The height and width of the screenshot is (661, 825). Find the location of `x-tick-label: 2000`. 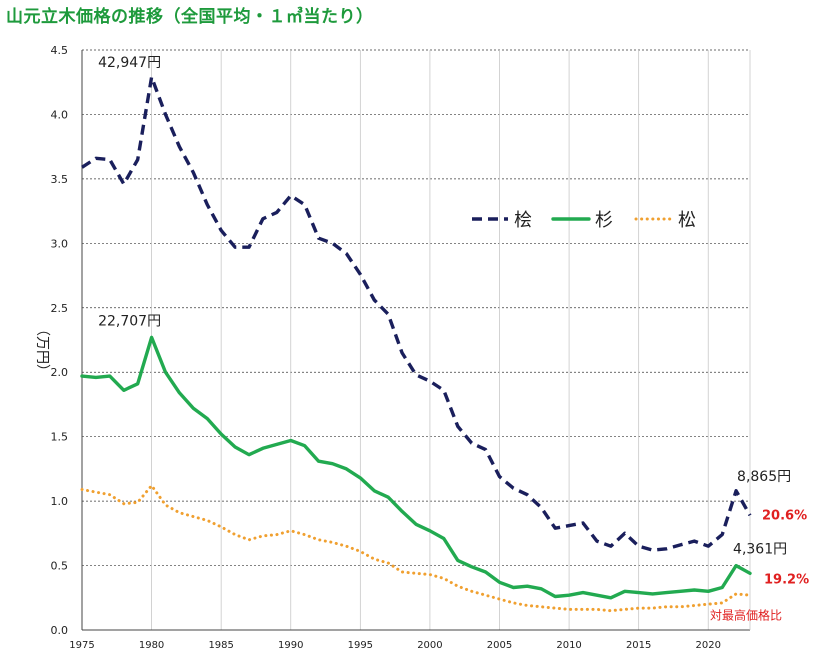

x-tick-label: 2000 is located at coordinates (429, 645).